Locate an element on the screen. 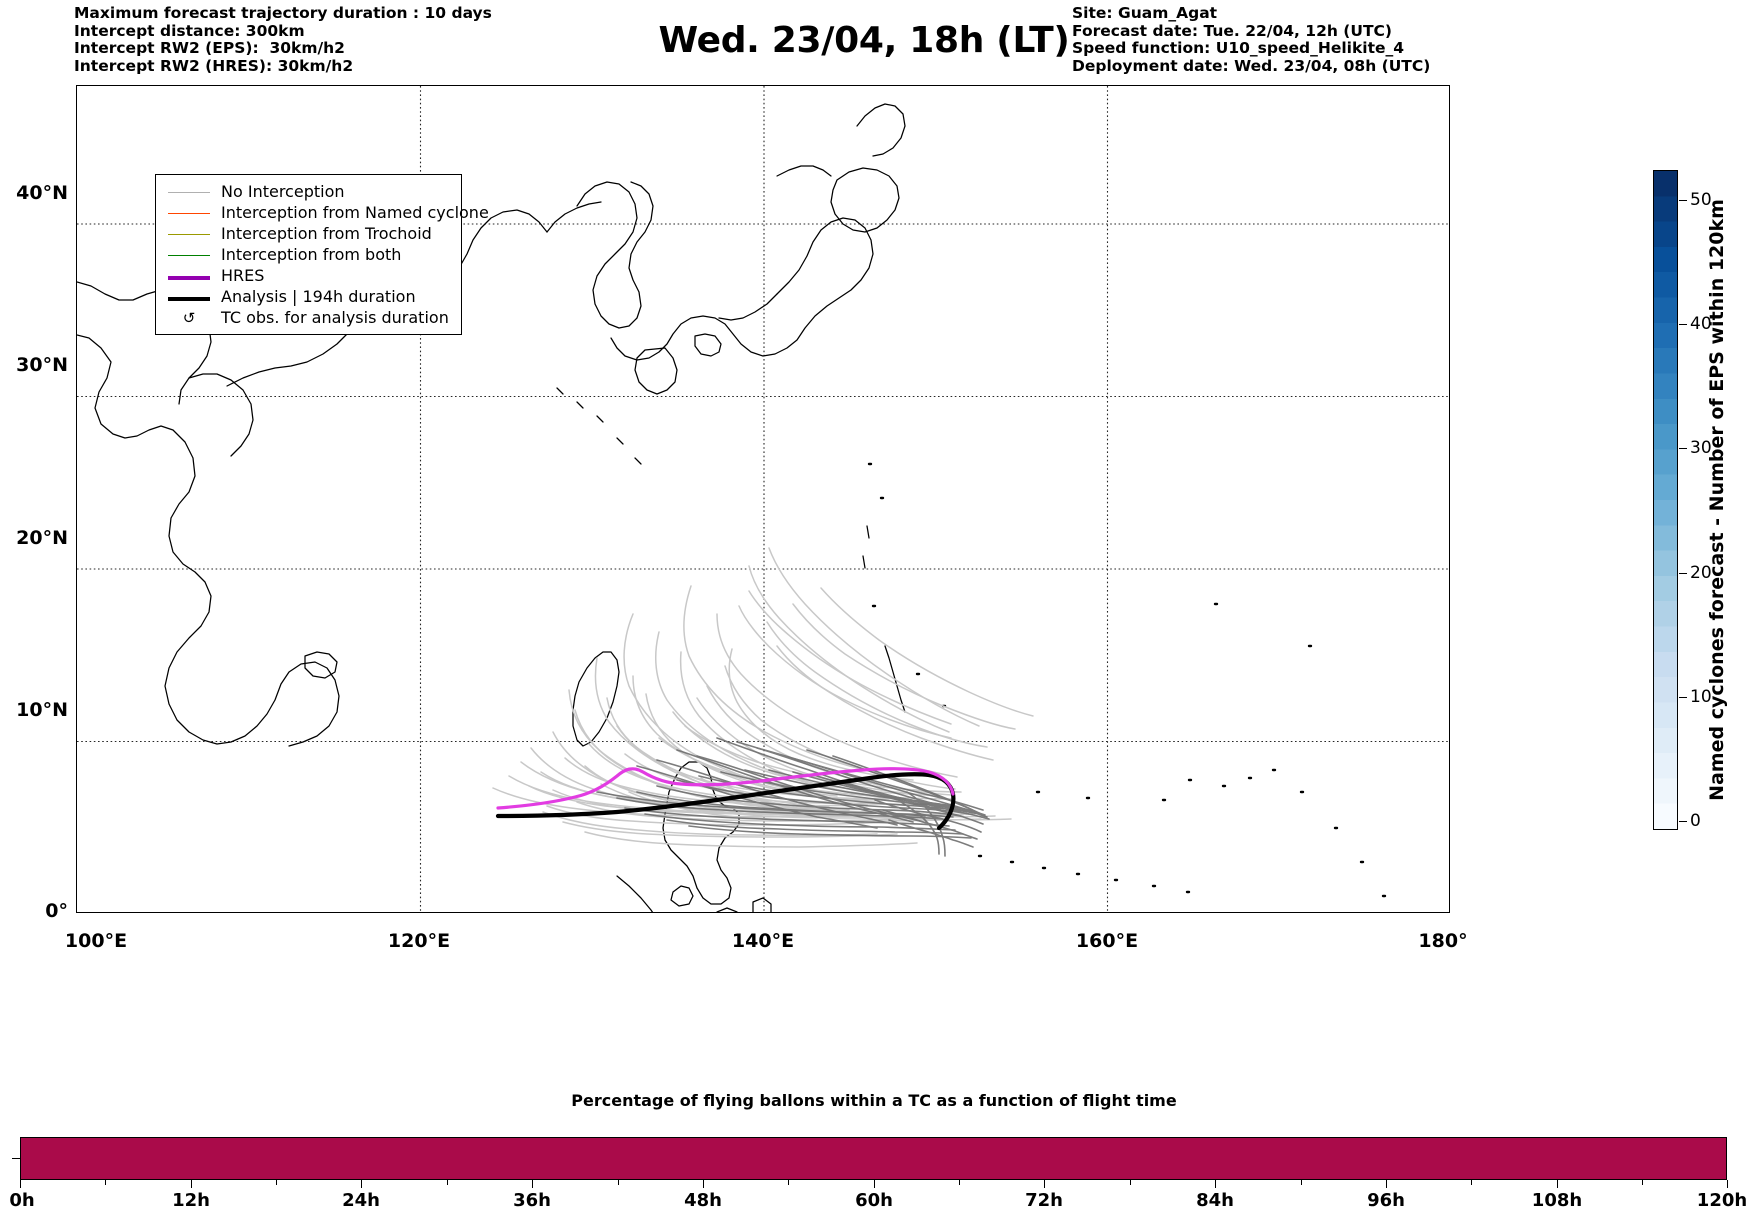 The height and width of the screenshot is (1213, 1748). legend-item-both: Interception from both is located at coordinates (307, 254).